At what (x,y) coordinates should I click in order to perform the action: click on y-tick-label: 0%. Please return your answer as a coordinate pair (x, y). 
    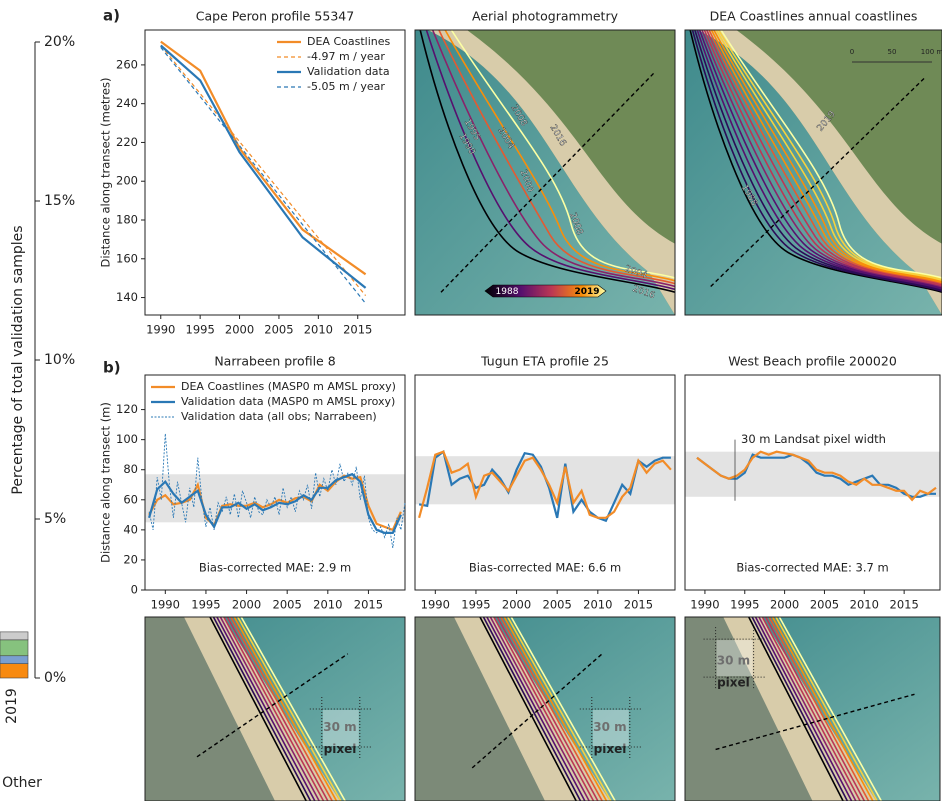
    Looking at the image, I should click on (55, 678).